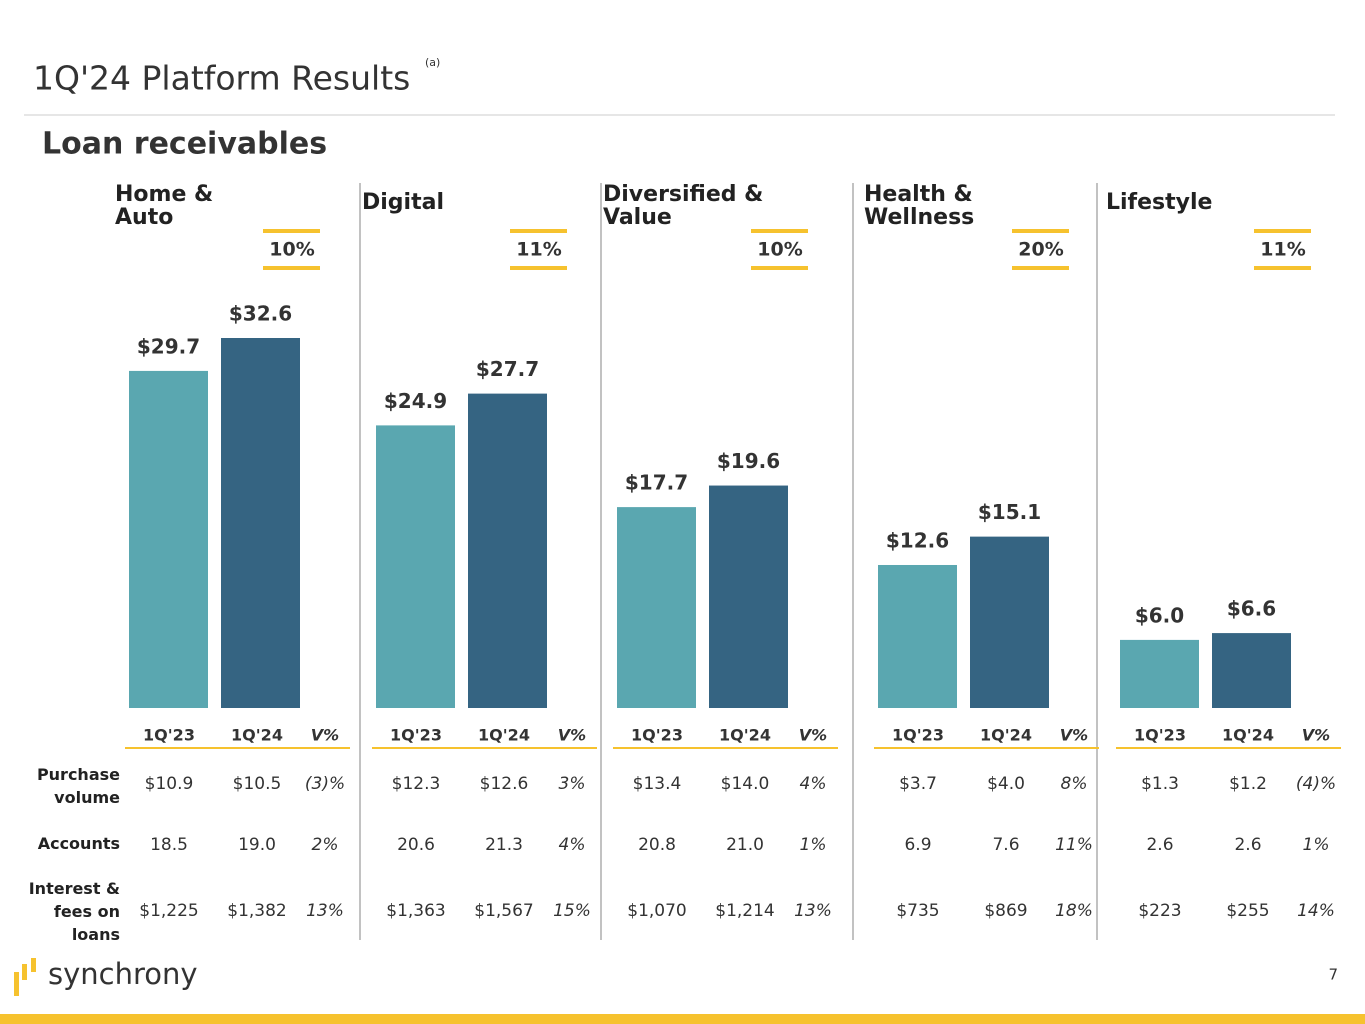 The height and width of the screenshot is (1024, 1365). I want to click on panel-title: Digital, so click(403, 202).